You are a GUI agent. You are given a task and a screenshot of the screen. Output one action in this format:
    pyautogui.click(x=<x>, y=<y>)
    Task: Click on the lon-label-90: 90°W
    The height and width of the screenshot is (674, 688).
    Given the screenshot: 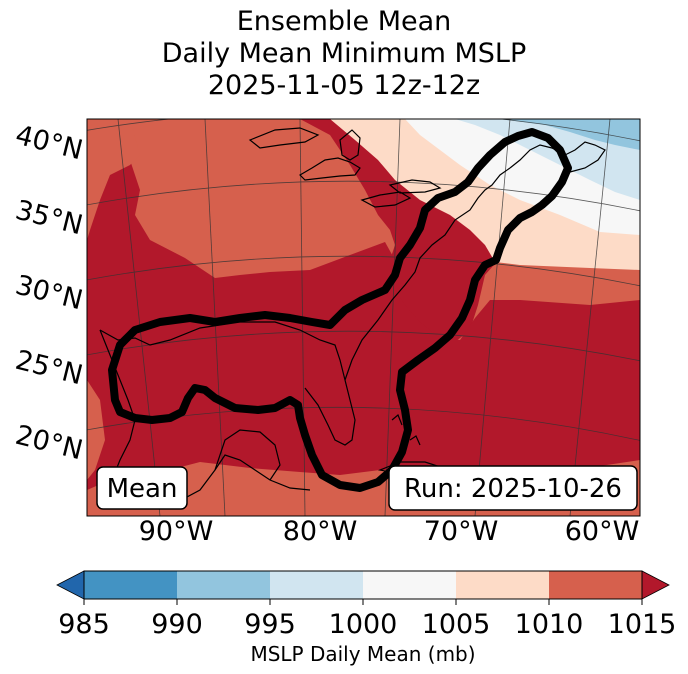 What is the action you would take?
    pyautogui.click(x=176, y=531)
    